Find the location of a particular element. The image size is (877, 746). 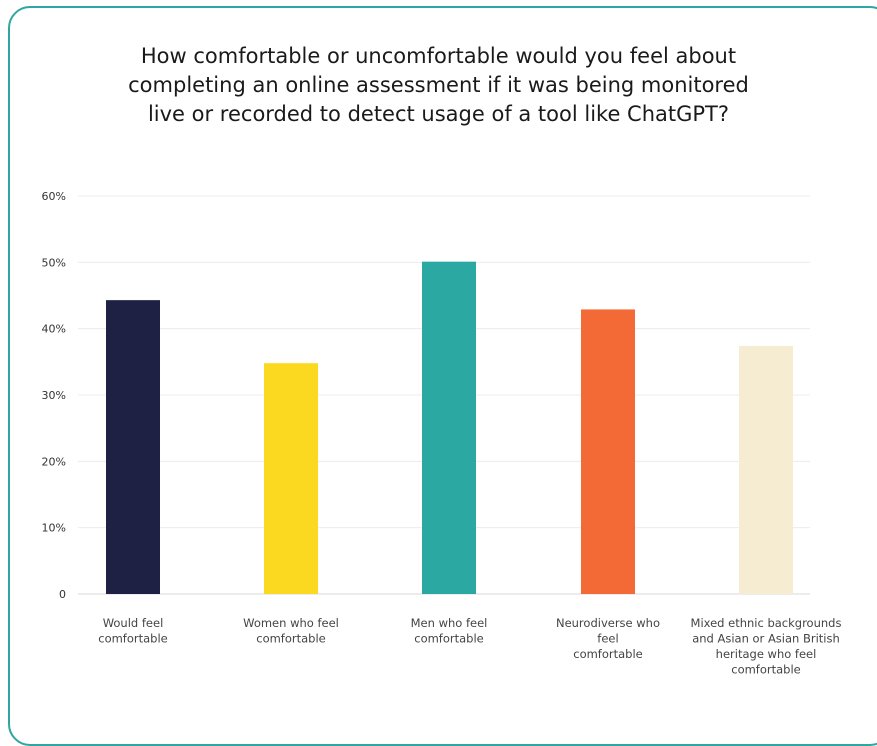

x-category-label: Would feel comfortable is located at coordinates (133, 631).